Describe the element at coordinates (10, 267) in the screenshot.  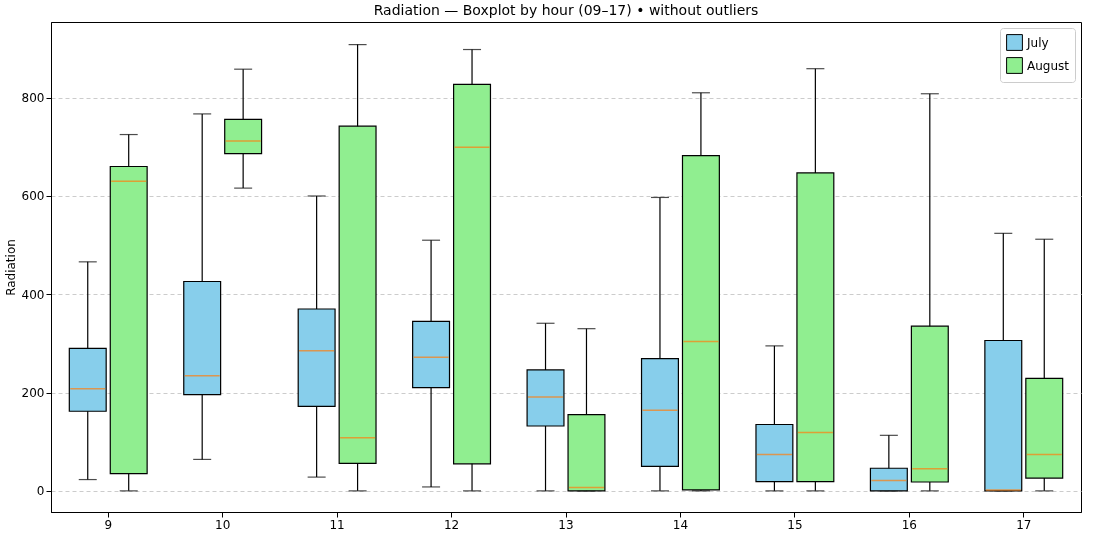
I see `y-axis-title: Radiation` at that location.